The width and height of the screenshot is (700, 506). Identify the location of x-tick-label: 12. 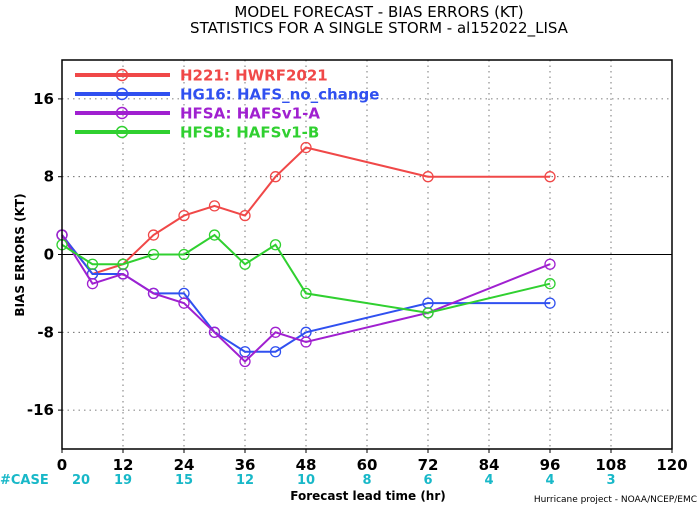
(123, 465).